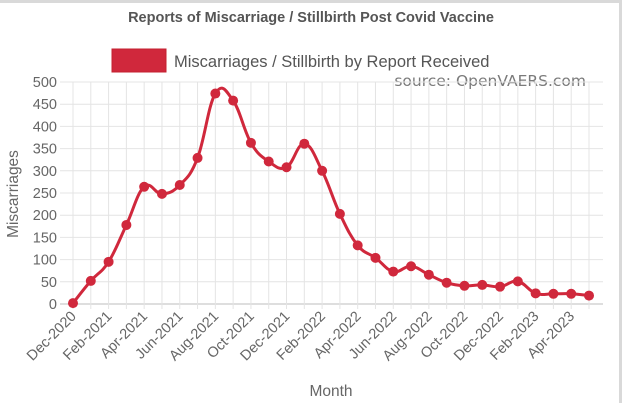 This screenshot has width=622, height=403. I want to click on top-border, so click(311, 1).